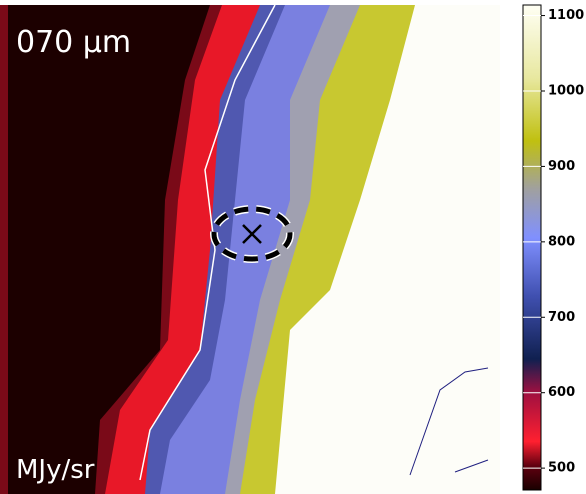 Image resolution: width=586 pixels, height=494 pixels. What do you see at coordinates (566, 15) in the screenshot?
I see `colorbar-tick-label: 1100` at bounding box center [566, 15].